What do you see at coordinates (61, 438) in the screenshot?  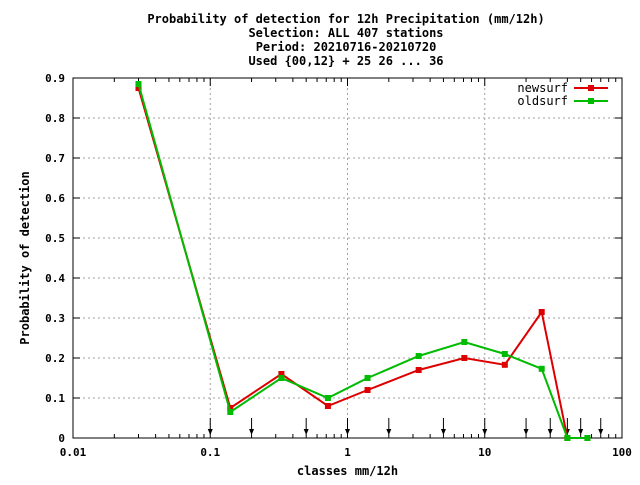 I see `y-tick-label: 0` at bounding box center [61, 438].